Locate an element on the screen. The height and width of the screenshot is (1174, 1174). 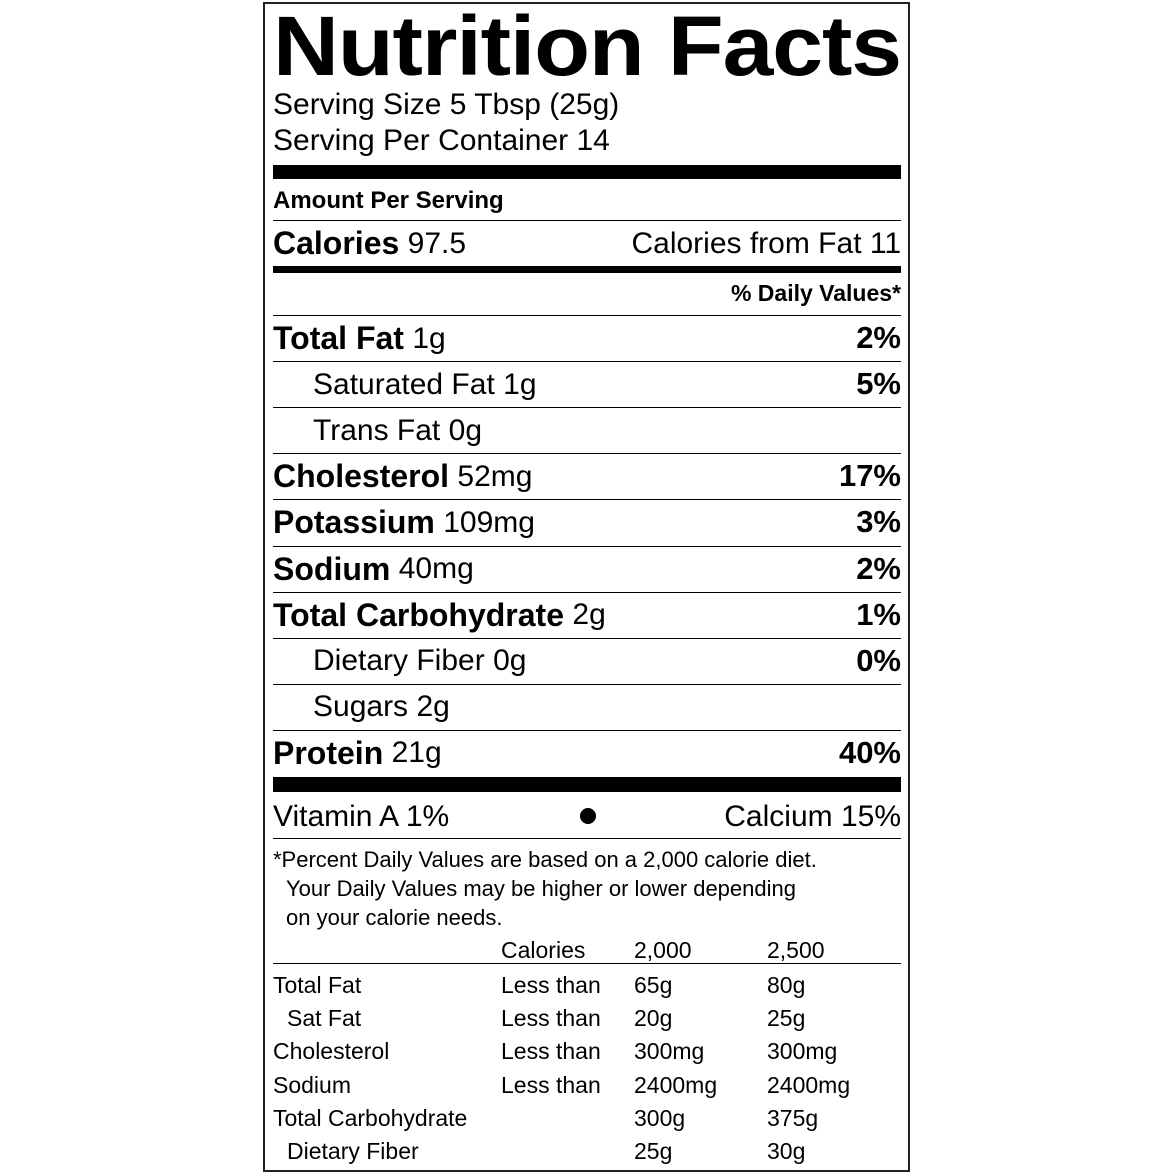
daily-value: 17% is located at coordinates (869, 476).